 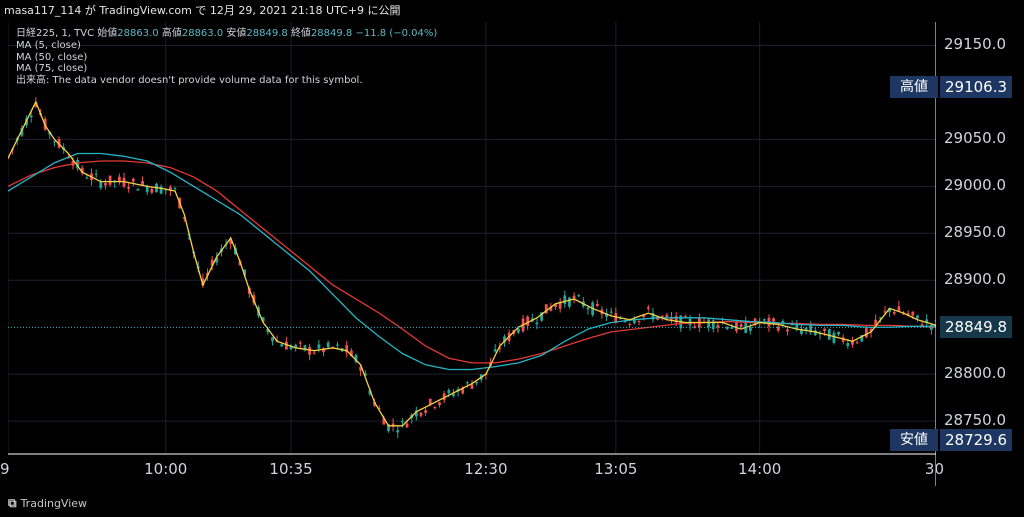 I want to click on last-price-label: 28849.8, so click(x=976, y=327).